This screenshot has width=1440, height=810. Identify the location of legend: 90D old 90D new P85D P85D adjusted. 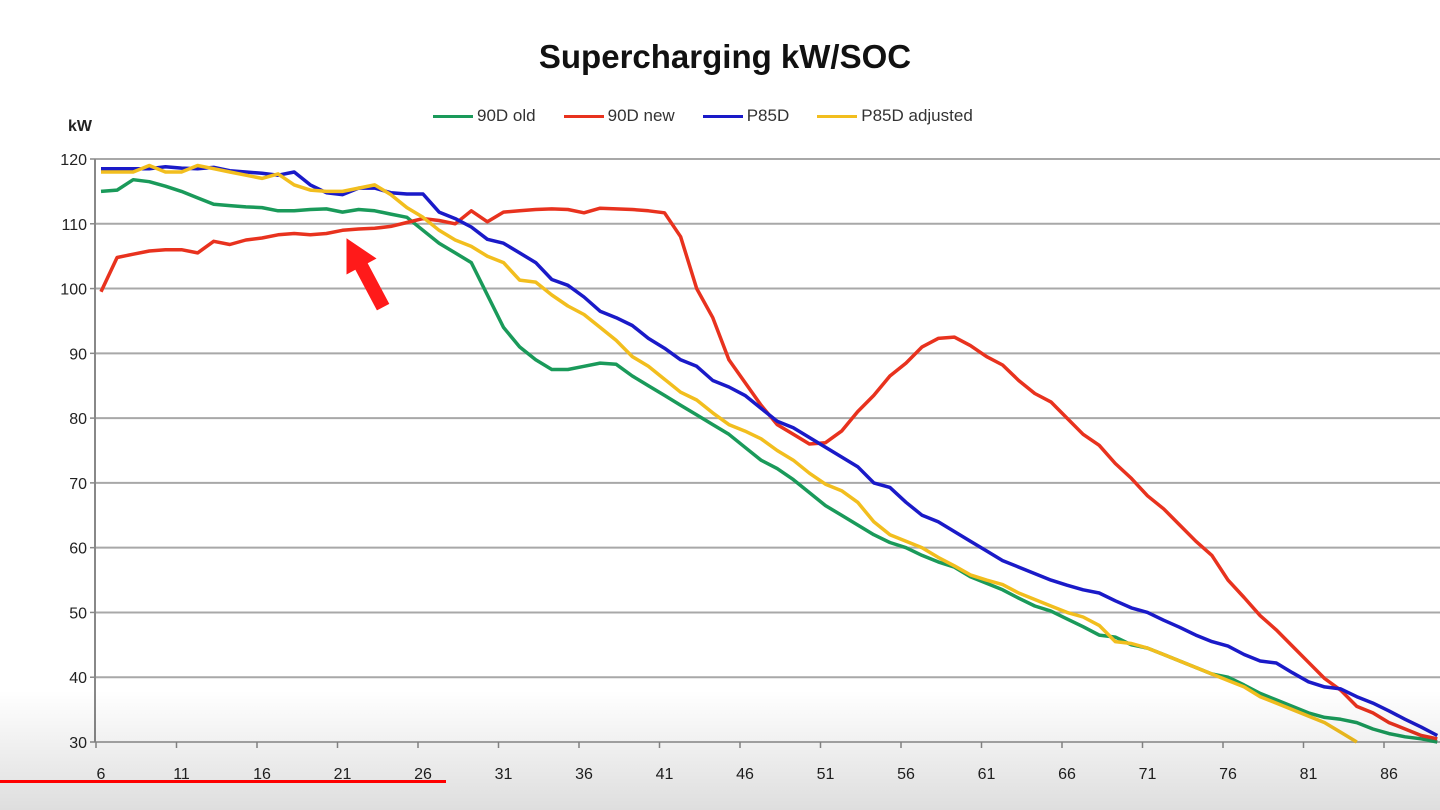
(703, 116).